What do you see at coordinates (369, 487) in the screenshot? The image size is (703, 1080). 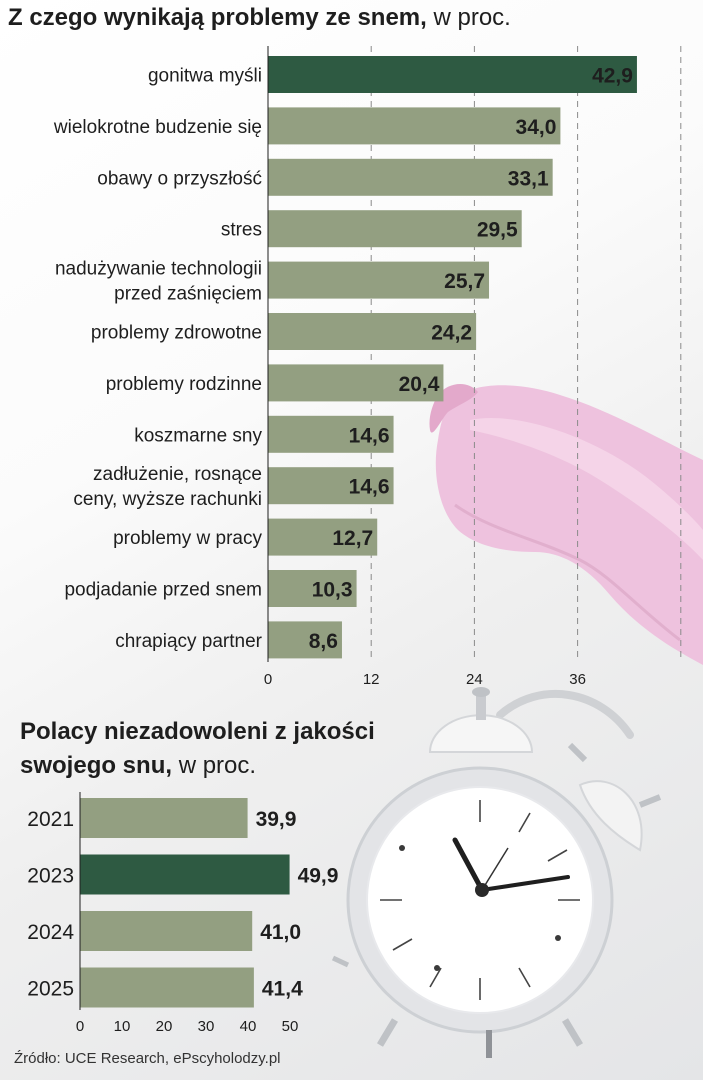 I see `value-label-8: 14,6` at bounding box center [369, 487].